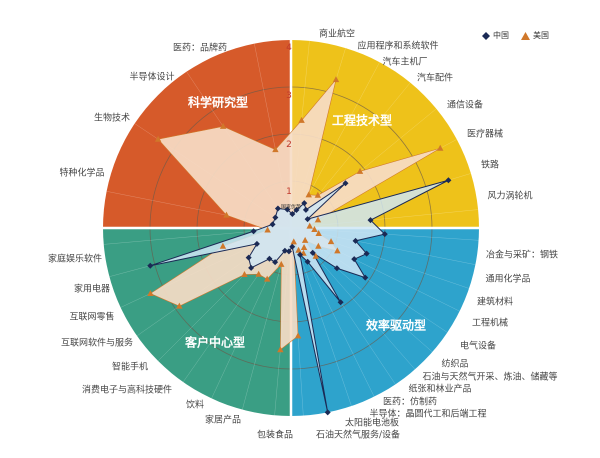 The width and height of the screenshot is (600, 458). Describe the element at coordinates (130, 367) in the screenshot. I see `category-label: 智能手机` at that location.